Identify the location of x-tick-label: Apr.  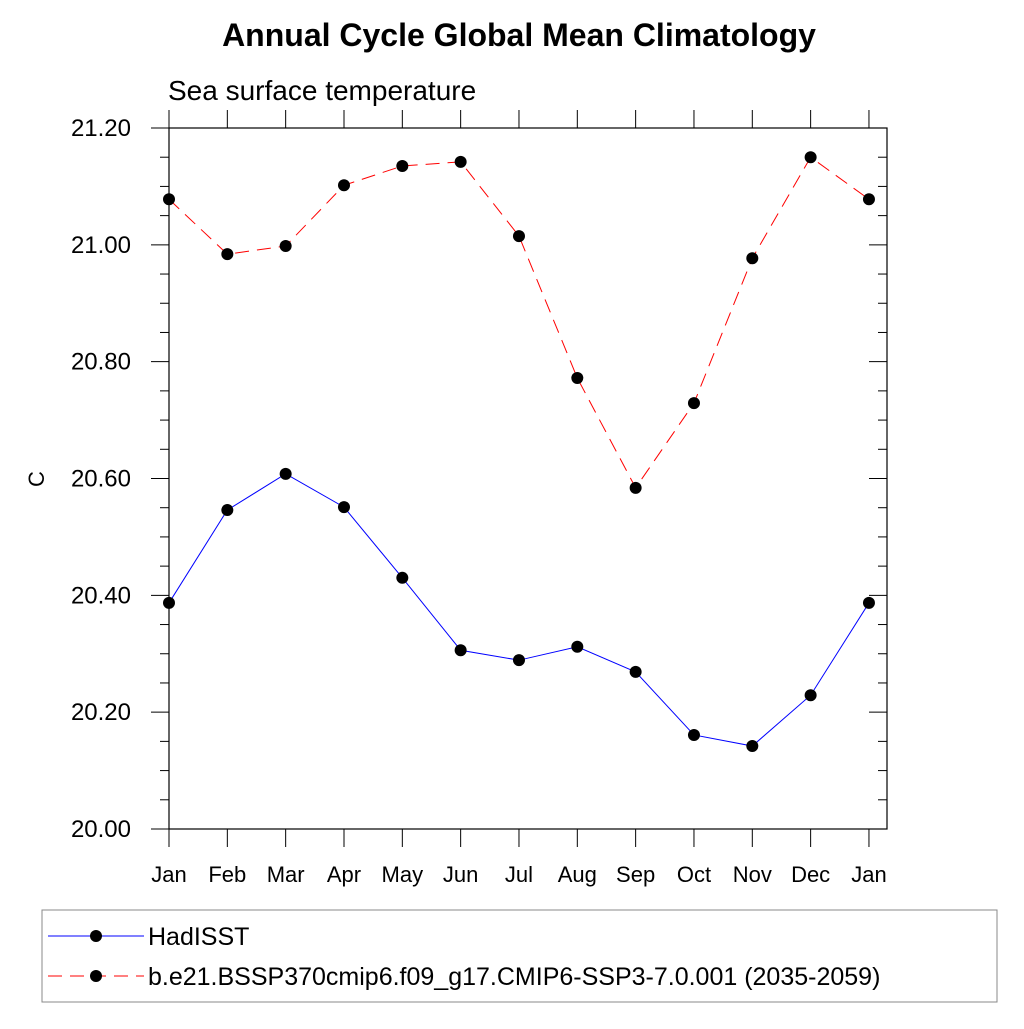
(344, 874).